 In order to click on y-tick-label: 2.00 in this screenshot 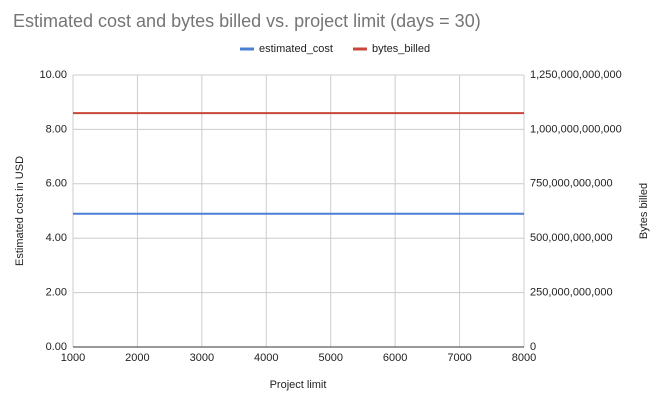, I will do `click(56, 293)`.